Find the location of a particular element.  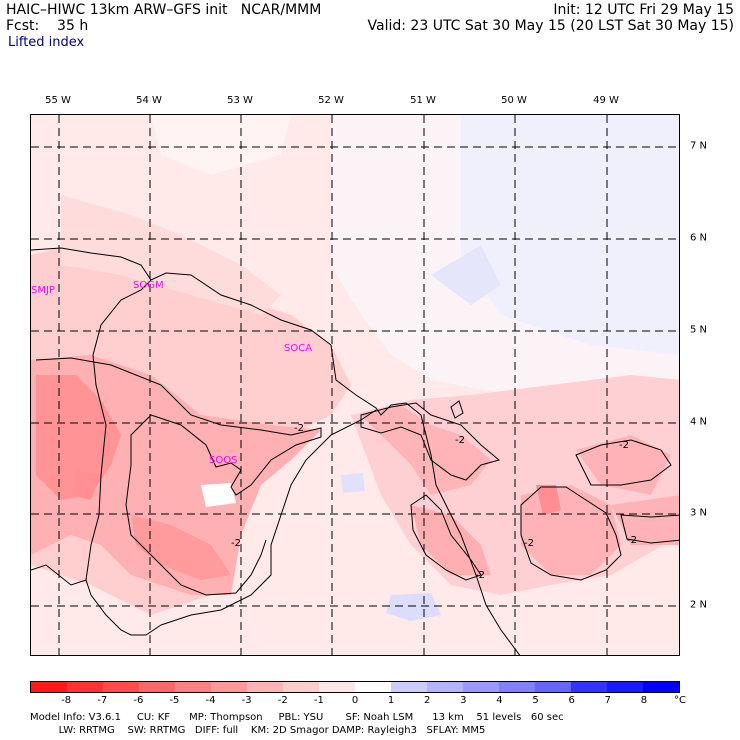

colorbar-tick-label: 0 is located at coordinates (355, 700).